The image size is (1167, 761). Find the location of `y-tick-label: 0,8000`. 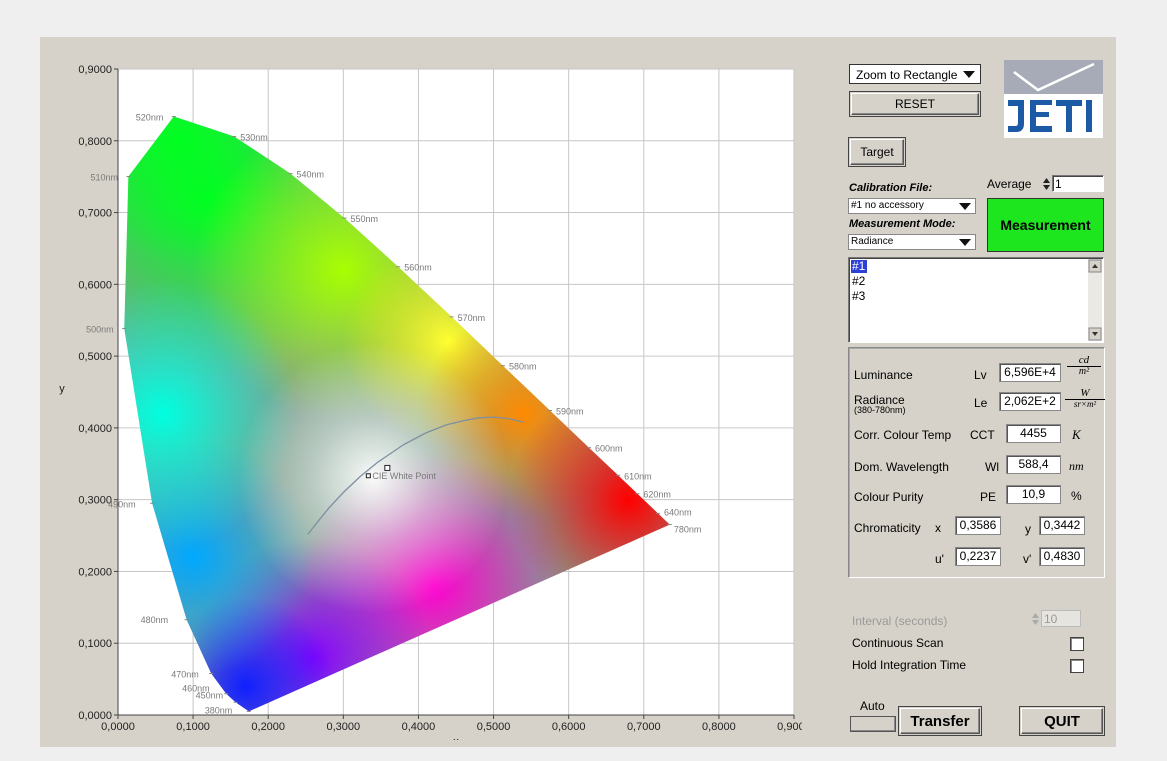

y-tick-label: 0,8000 is located at coordinates (95, 142).